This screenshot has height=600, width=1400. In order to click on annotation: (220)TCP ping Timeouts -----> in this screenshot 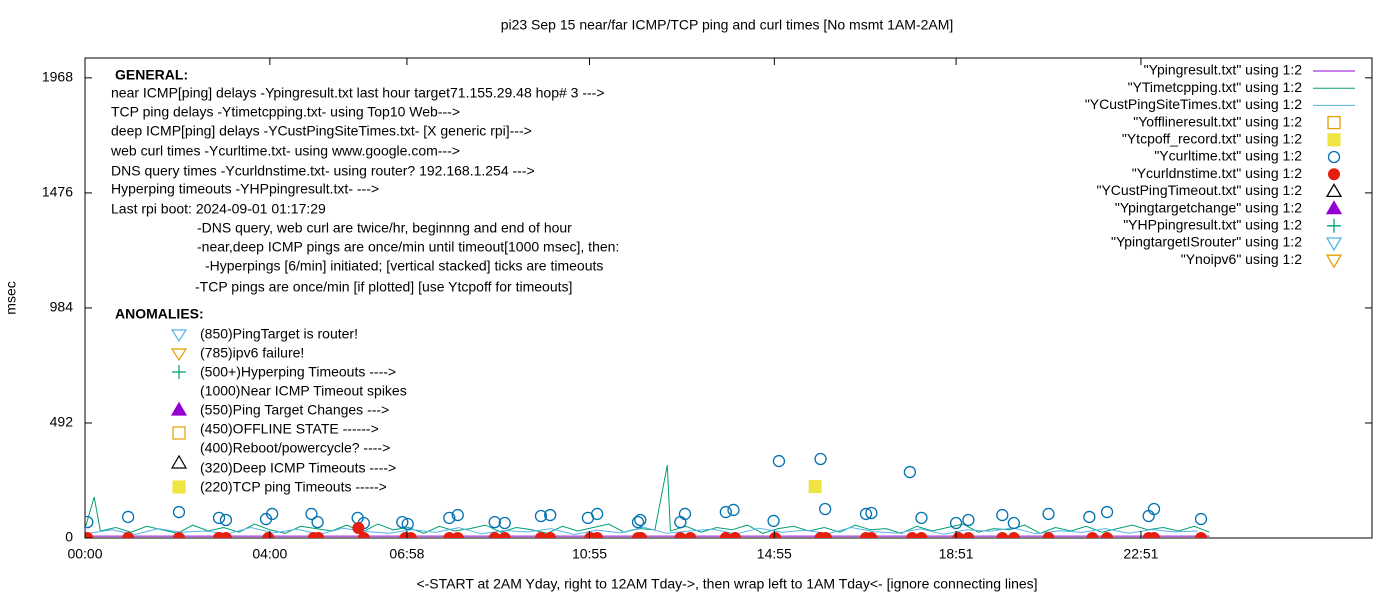, I will do `click(293, 487)`.